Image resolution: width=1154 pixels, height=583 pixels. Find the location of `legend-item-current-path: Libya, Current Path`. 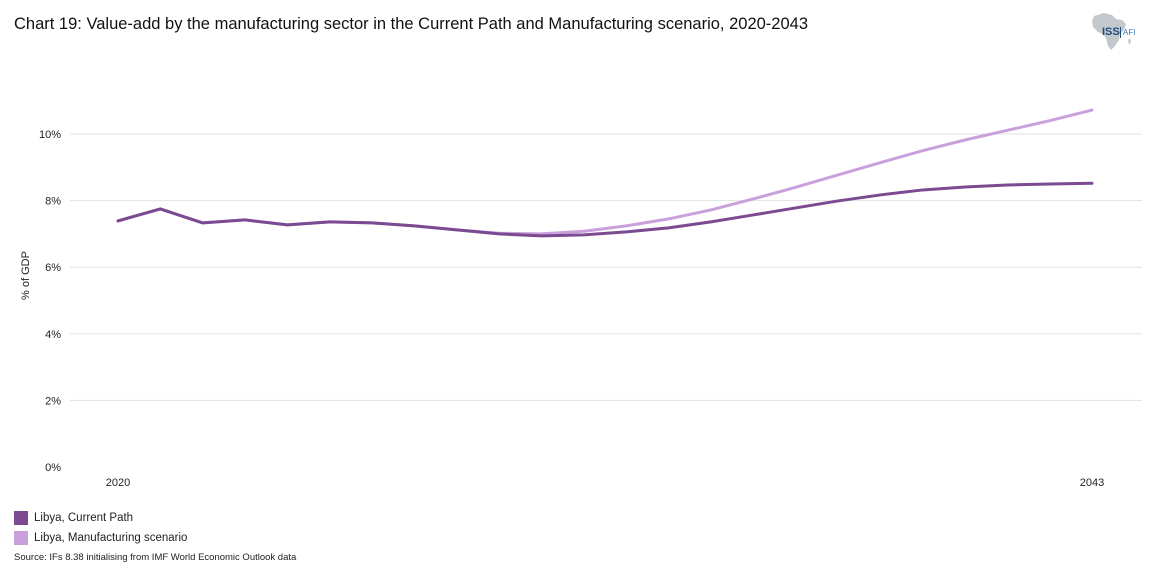

legend-item-current-path: Libya, Current Path is located at coordinates (100, 518).